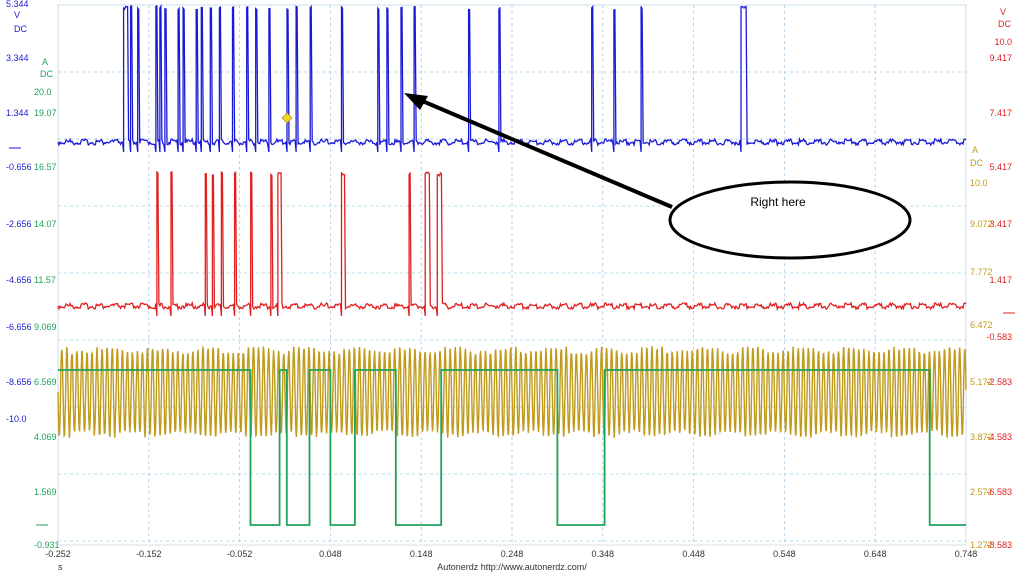  I want to click on tick-label: 3.417, so click(1000, 224).